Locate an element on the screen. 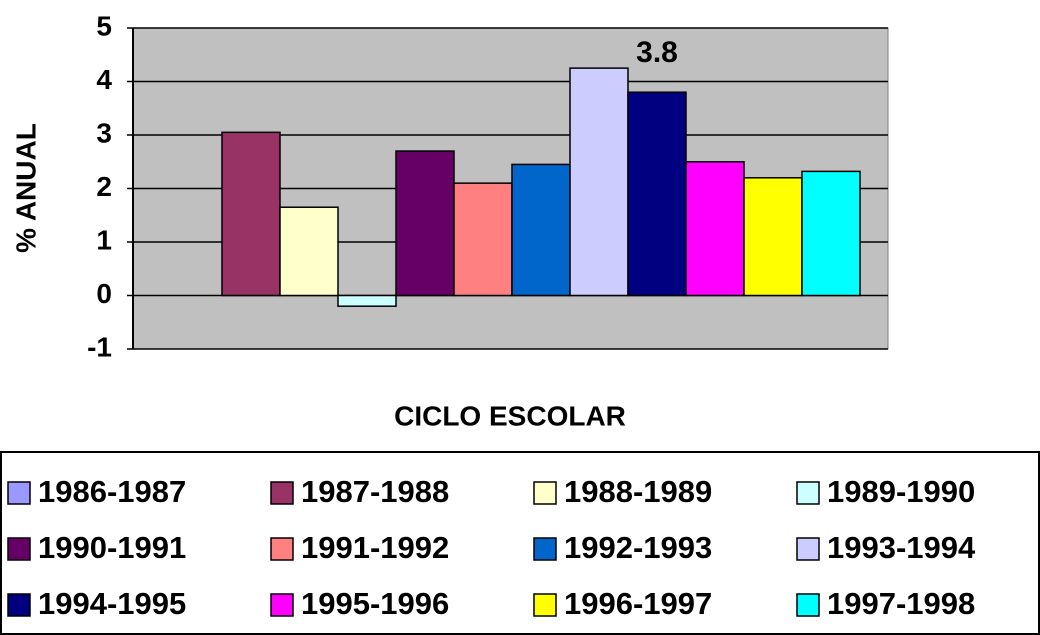 The height and width of the screenshot is (635, 1040). legend-label: 1996-1997 is located at coordinates (638, 603).